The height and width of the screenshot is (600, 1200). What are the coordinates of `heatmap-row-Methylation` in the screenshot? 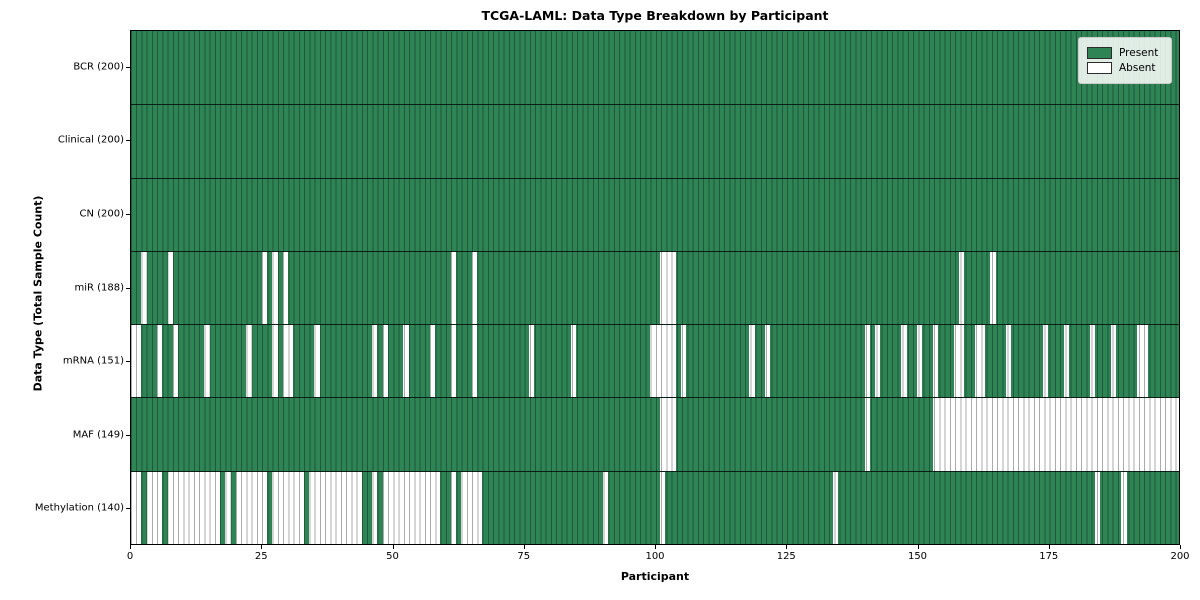 It's located at (655, 507).